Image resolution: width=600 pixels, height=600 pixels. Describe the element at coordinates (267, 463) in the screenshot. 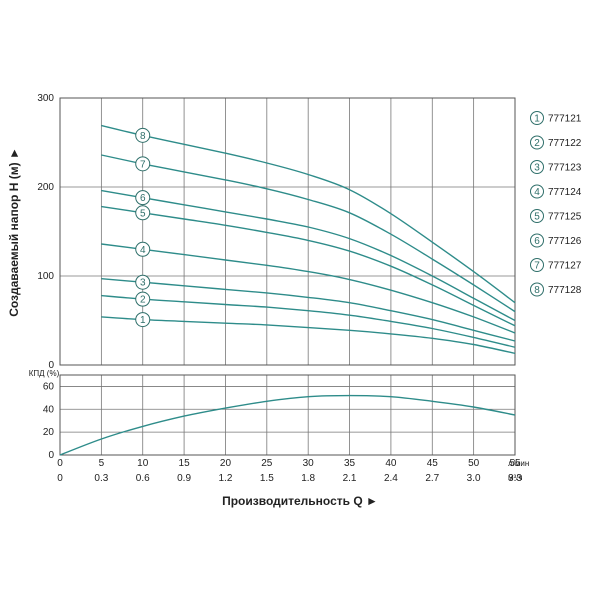

I see `x-tick-label-lpm: 25` at that location.